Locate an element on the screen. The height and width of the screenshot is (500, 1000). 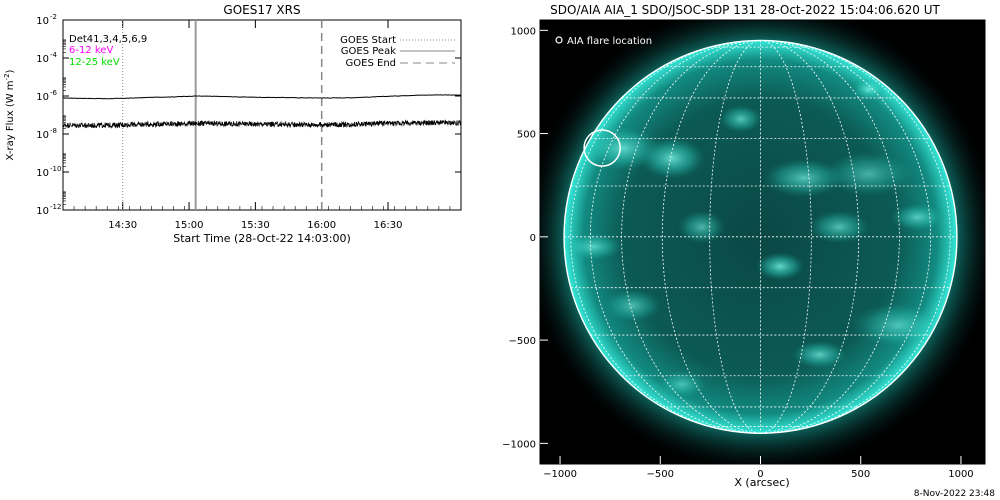
goes-y-tick-label-3: 10 is located at coordinates (42, 97).